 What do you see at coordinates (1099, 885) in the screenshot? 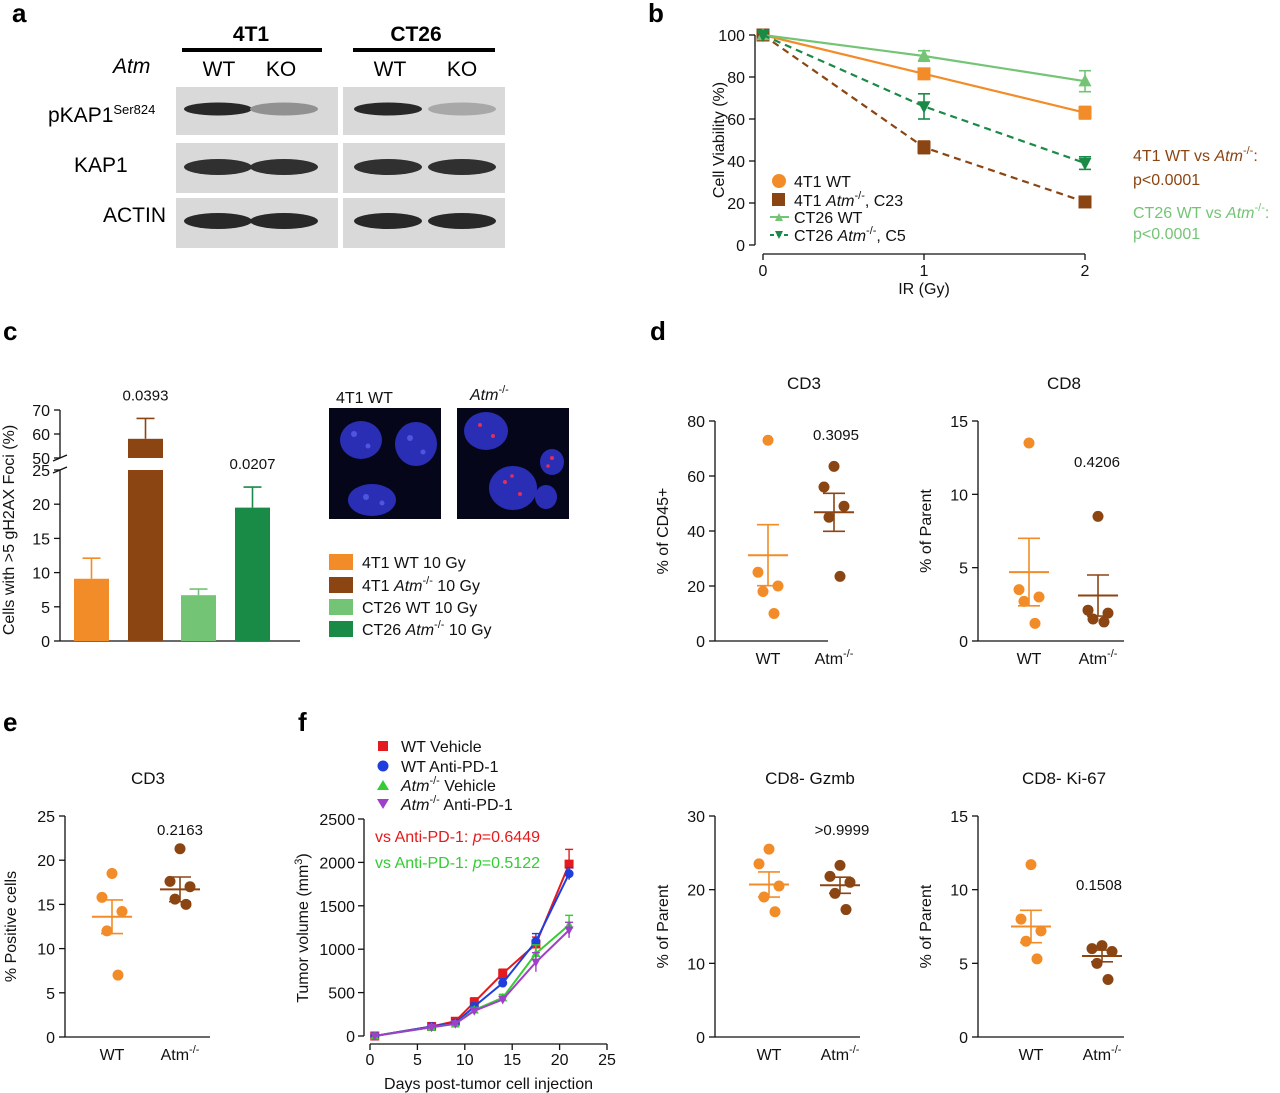
I see `pvalue-f3: 0.1508` at bounding box center [1099, 885].